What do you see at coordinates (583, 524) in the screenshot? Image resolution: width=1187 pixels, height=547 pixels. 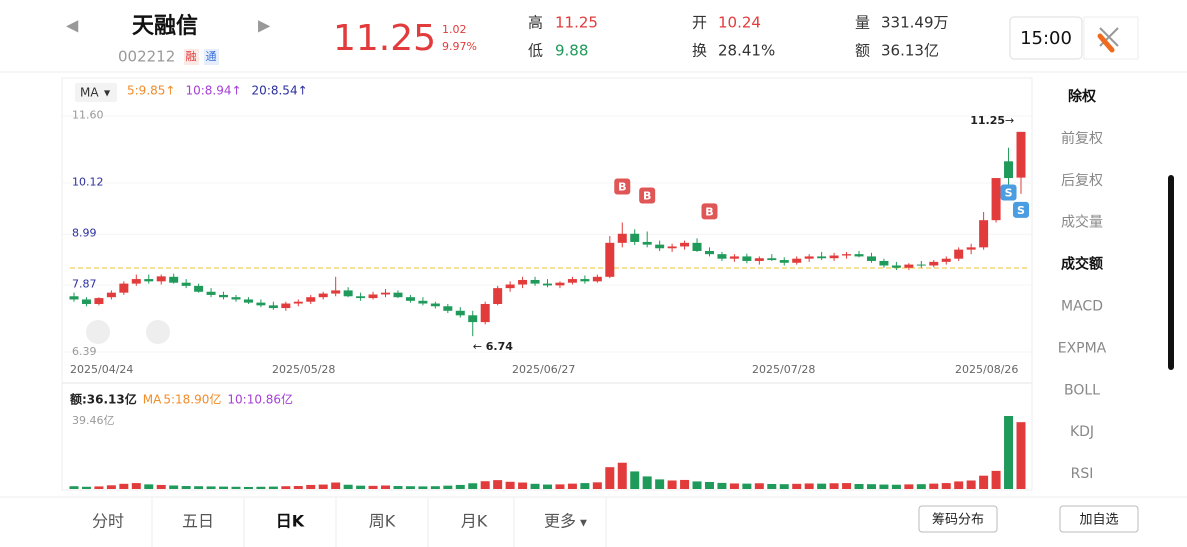 I see `tab-caret: ▼` at bounding box center [583, 524].